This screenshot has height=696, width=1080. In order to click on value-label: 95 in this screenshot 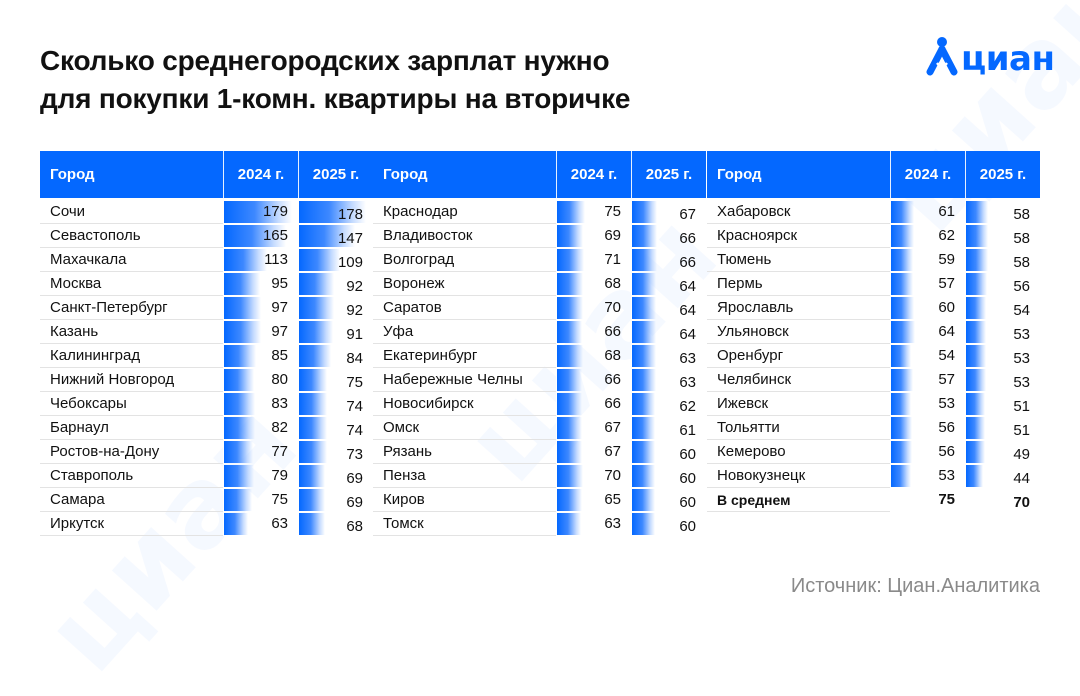, I will do `click(279, 283)`.